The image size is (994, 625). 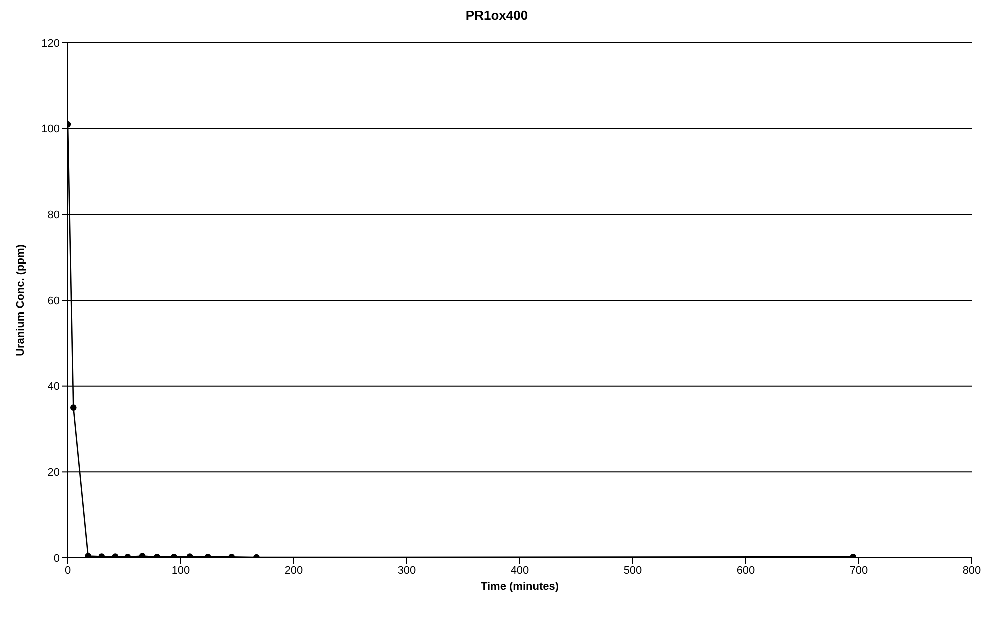 What do you see at coordinates (20, 300) in the screenshot?
I see `y-axis-title: Uranium Conc. (ppm)` at bounding box center [20, 300].